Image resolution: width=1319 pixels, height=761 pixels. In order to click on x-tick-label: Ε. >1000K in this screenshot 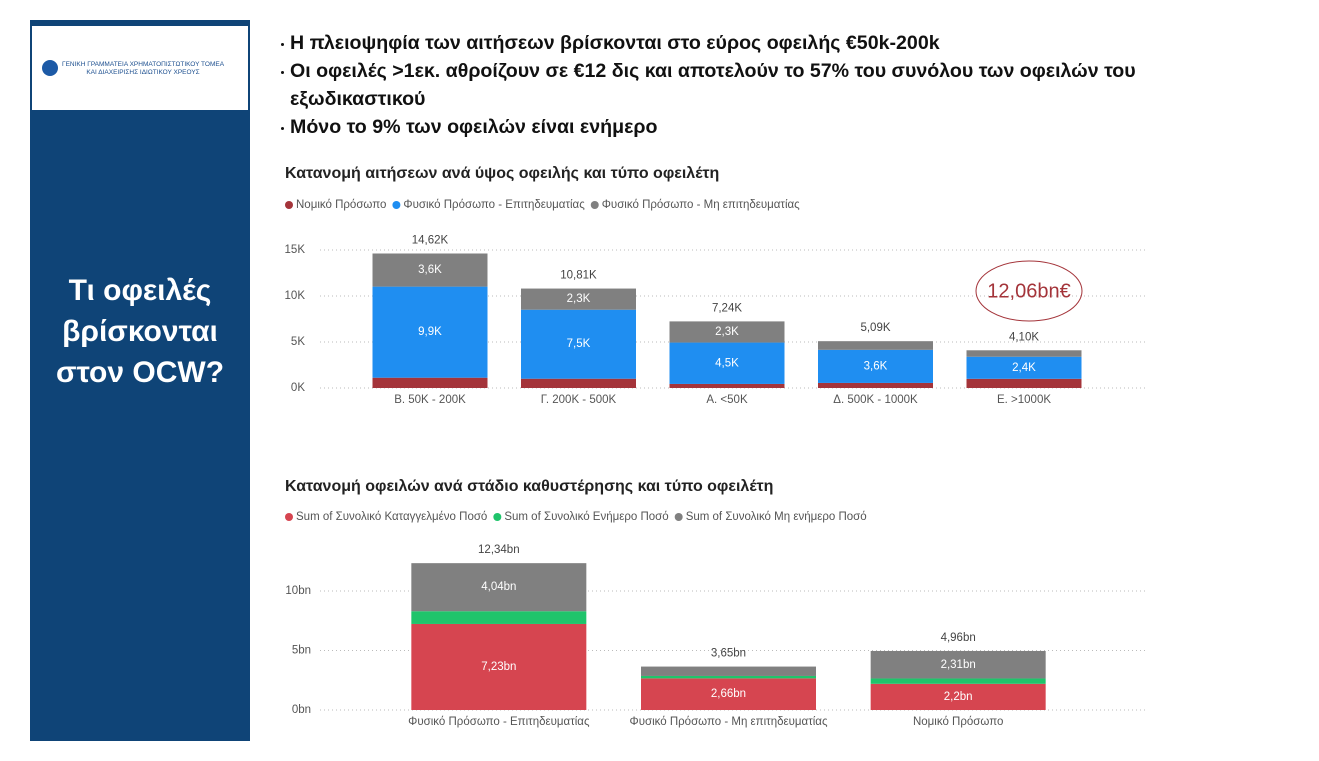, I will do `click(1024, 400)`.